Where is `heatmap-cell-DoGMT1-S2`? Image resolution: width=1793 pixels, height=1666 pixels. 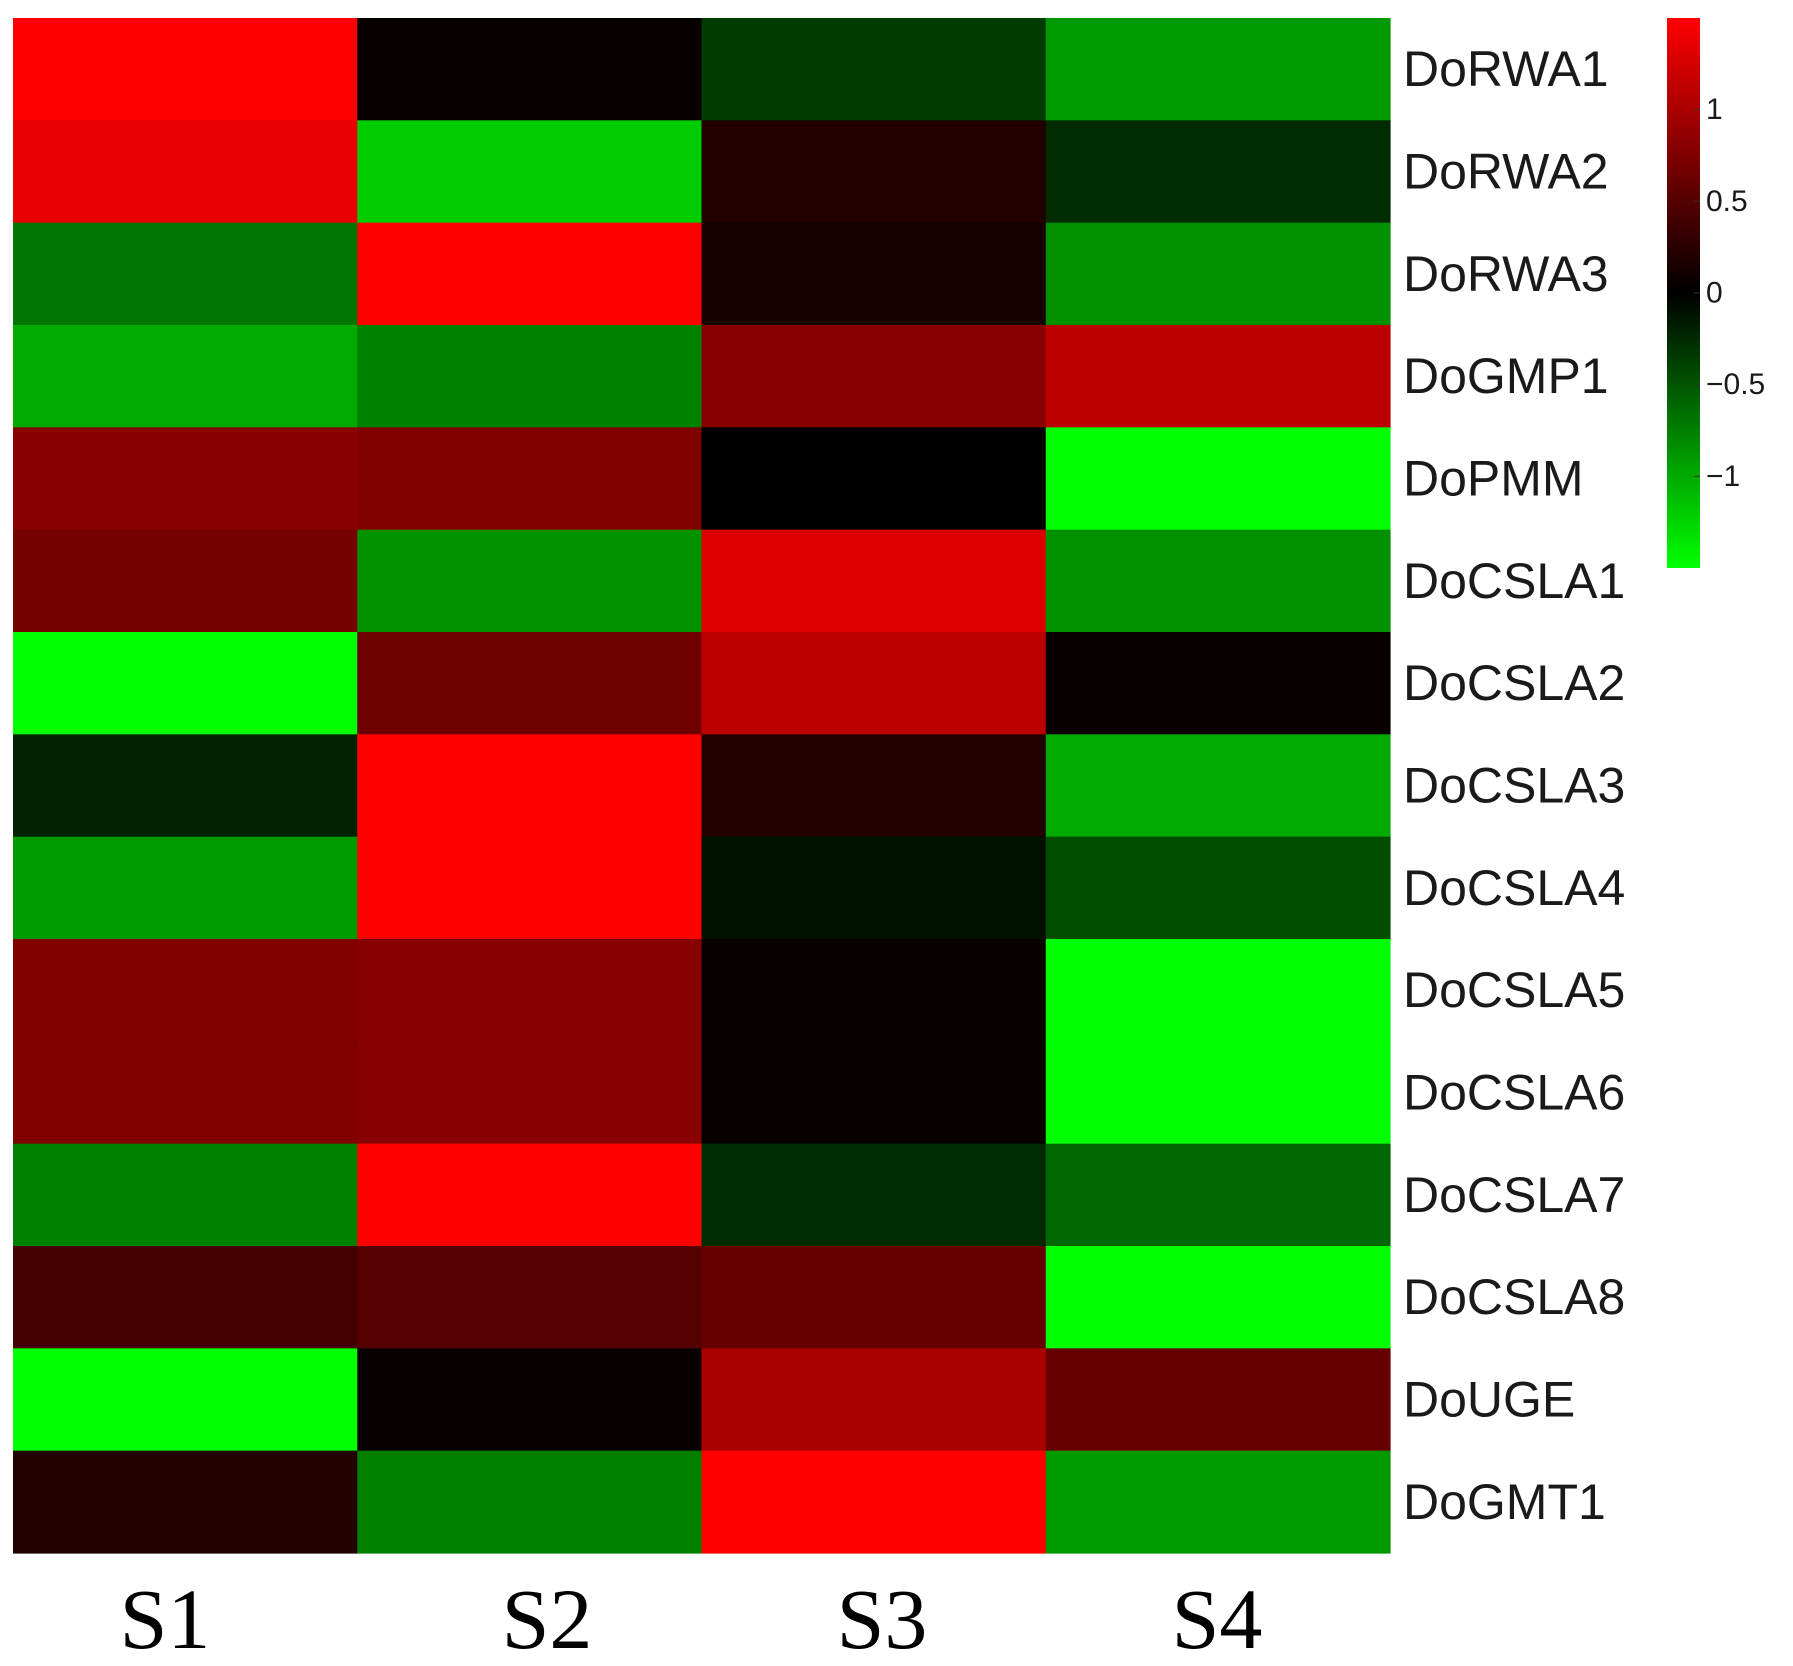 heatmap-cell-DoGMT1-S2 is located at coordinates (530, 1502).